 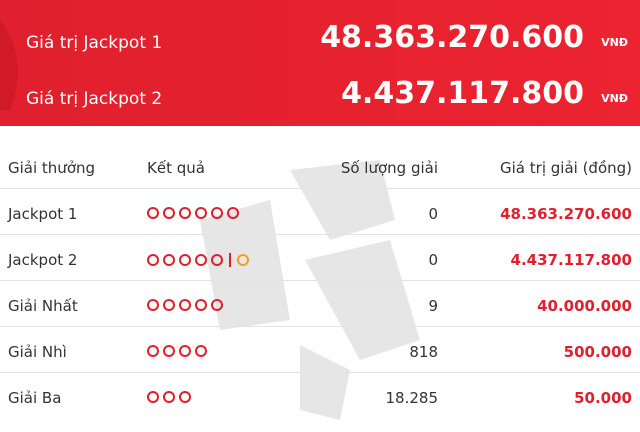 I want to click on separator, so click(x=230, y=260).